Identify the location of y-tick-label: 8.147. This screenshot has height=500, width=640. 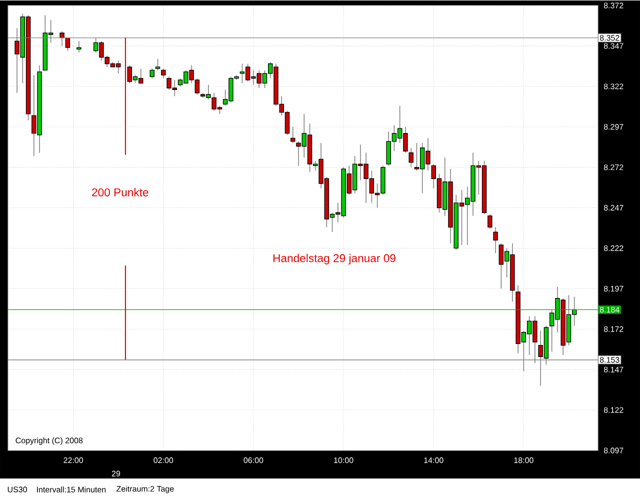
(614, 369).